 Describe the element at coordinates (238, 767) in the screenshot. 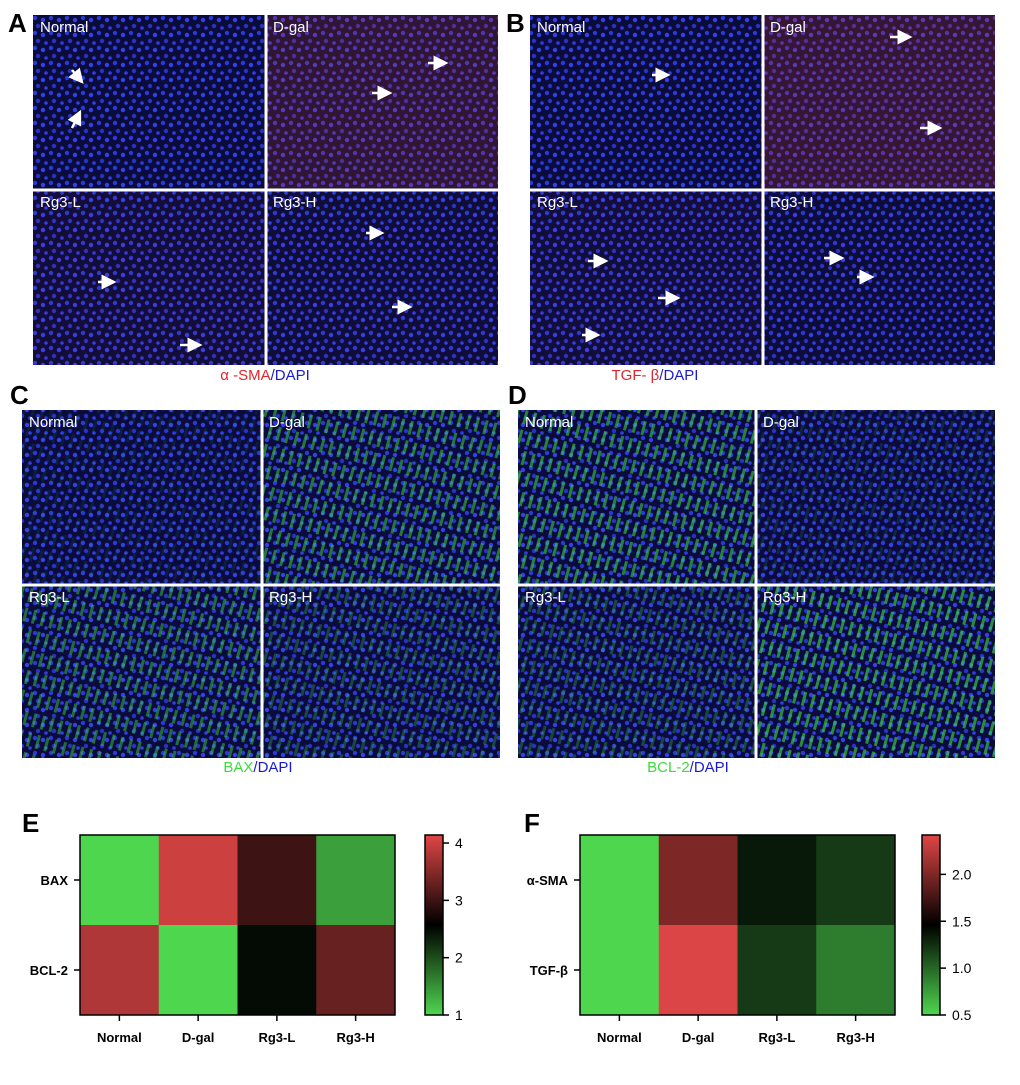

I see `caption-marker: BAX` at that location.